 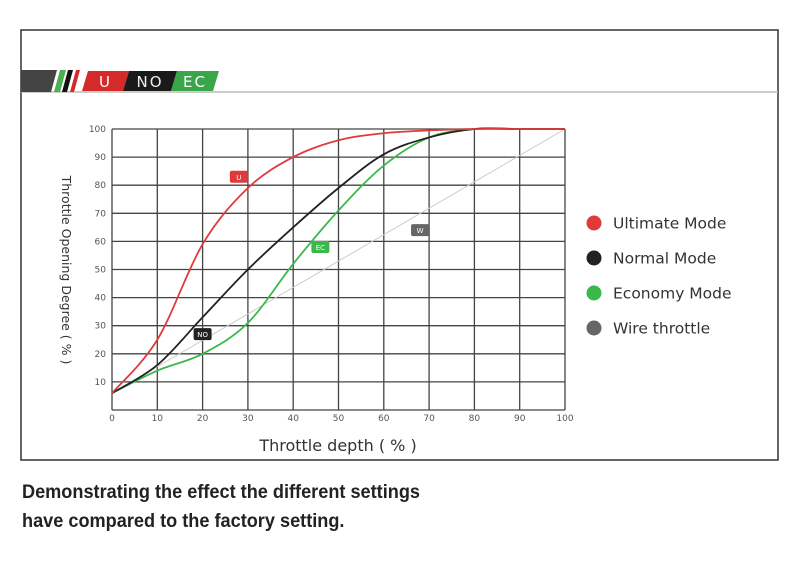 What do you see at coordinates (664, 259) in the screenshot?
I see `legend-item-label: Normal Mode` at bounding box center [664, 259].